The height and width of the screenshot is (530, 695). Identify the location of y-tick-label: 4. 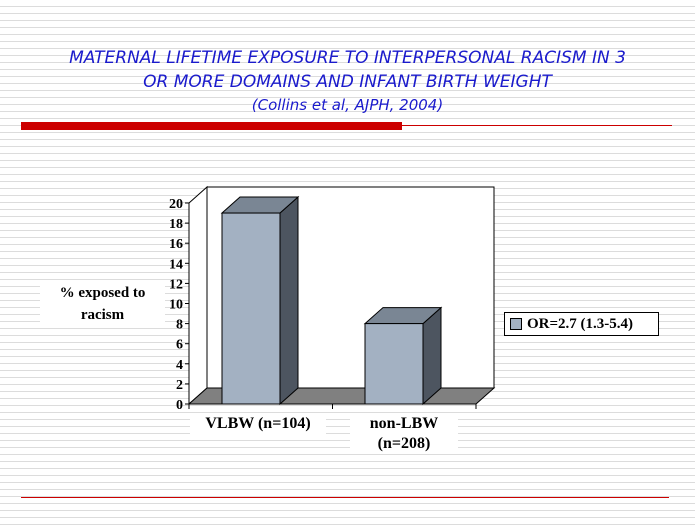
(179, 365).